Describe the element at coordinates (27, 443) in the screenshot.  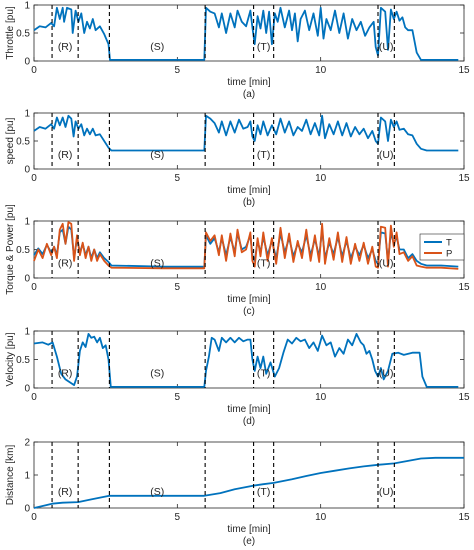
I see `y-tick-label: 2` at that location.